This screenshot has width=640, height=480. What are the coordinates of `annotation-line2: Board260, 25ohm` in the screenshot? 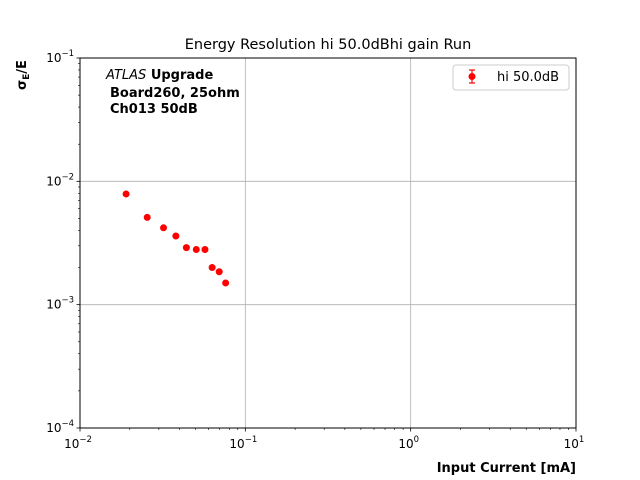 It's located at (175, 93).